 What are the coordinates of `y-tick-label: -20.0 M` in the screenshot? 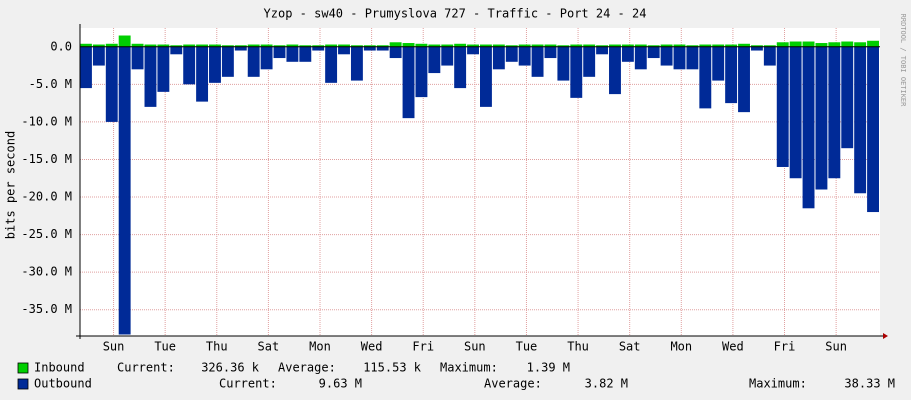 It's located at (46, 197).